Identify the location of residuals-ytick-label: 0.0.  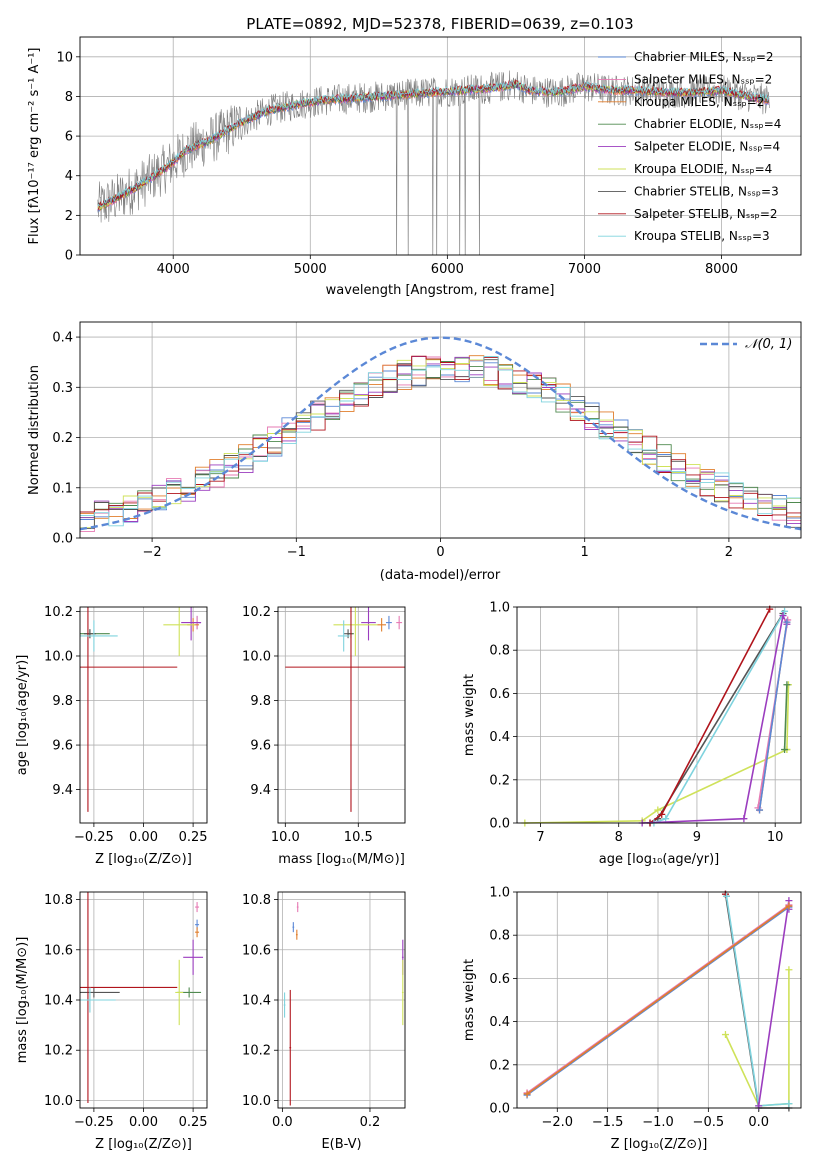
(62, 539).